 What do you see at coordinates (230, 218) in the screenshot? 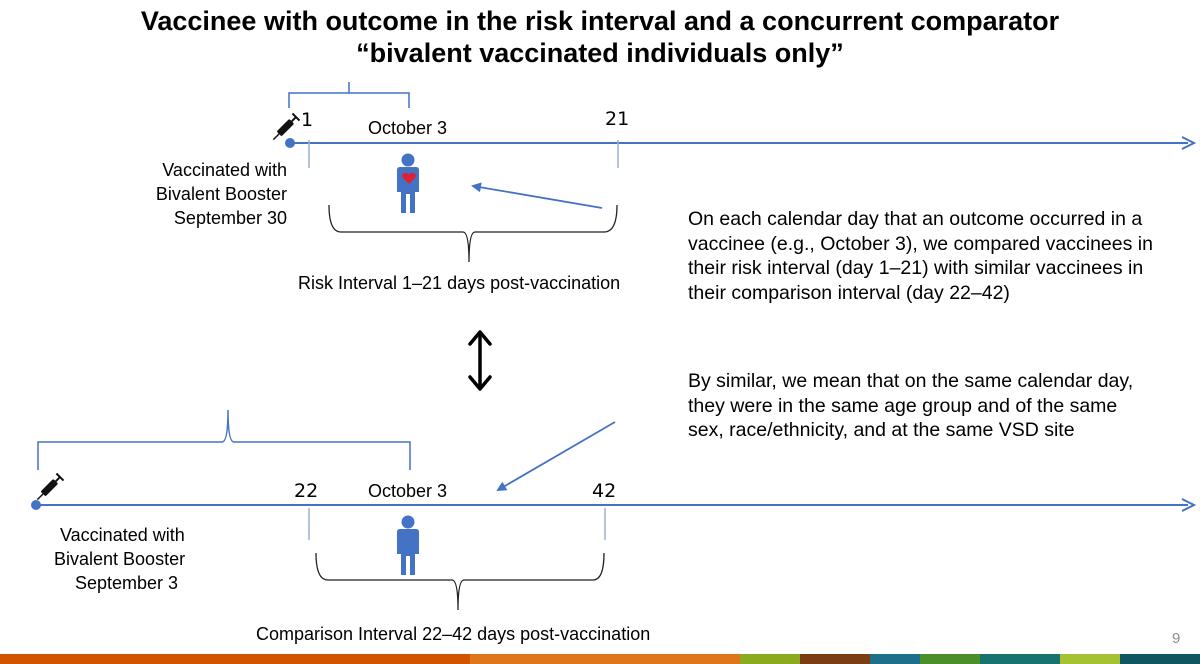
I see `top-vaccinated-line3: September 30` at bounding box center [230, 218].